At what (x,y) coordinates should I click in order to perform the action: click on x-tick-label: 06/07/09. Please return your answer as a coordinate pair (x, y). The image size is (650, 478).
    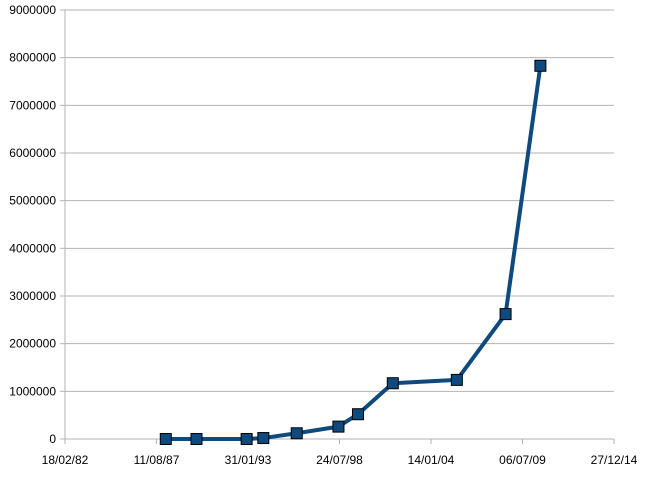
    Looking at the image, I should click on (522, 460).